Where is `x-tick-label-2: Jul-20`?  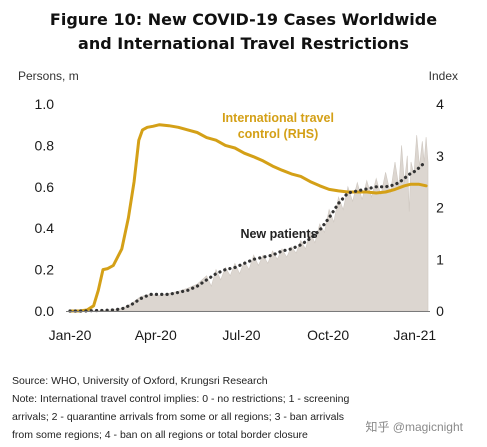 x-tick-label-2: Jul-20 is located at coordinates (241, 335).